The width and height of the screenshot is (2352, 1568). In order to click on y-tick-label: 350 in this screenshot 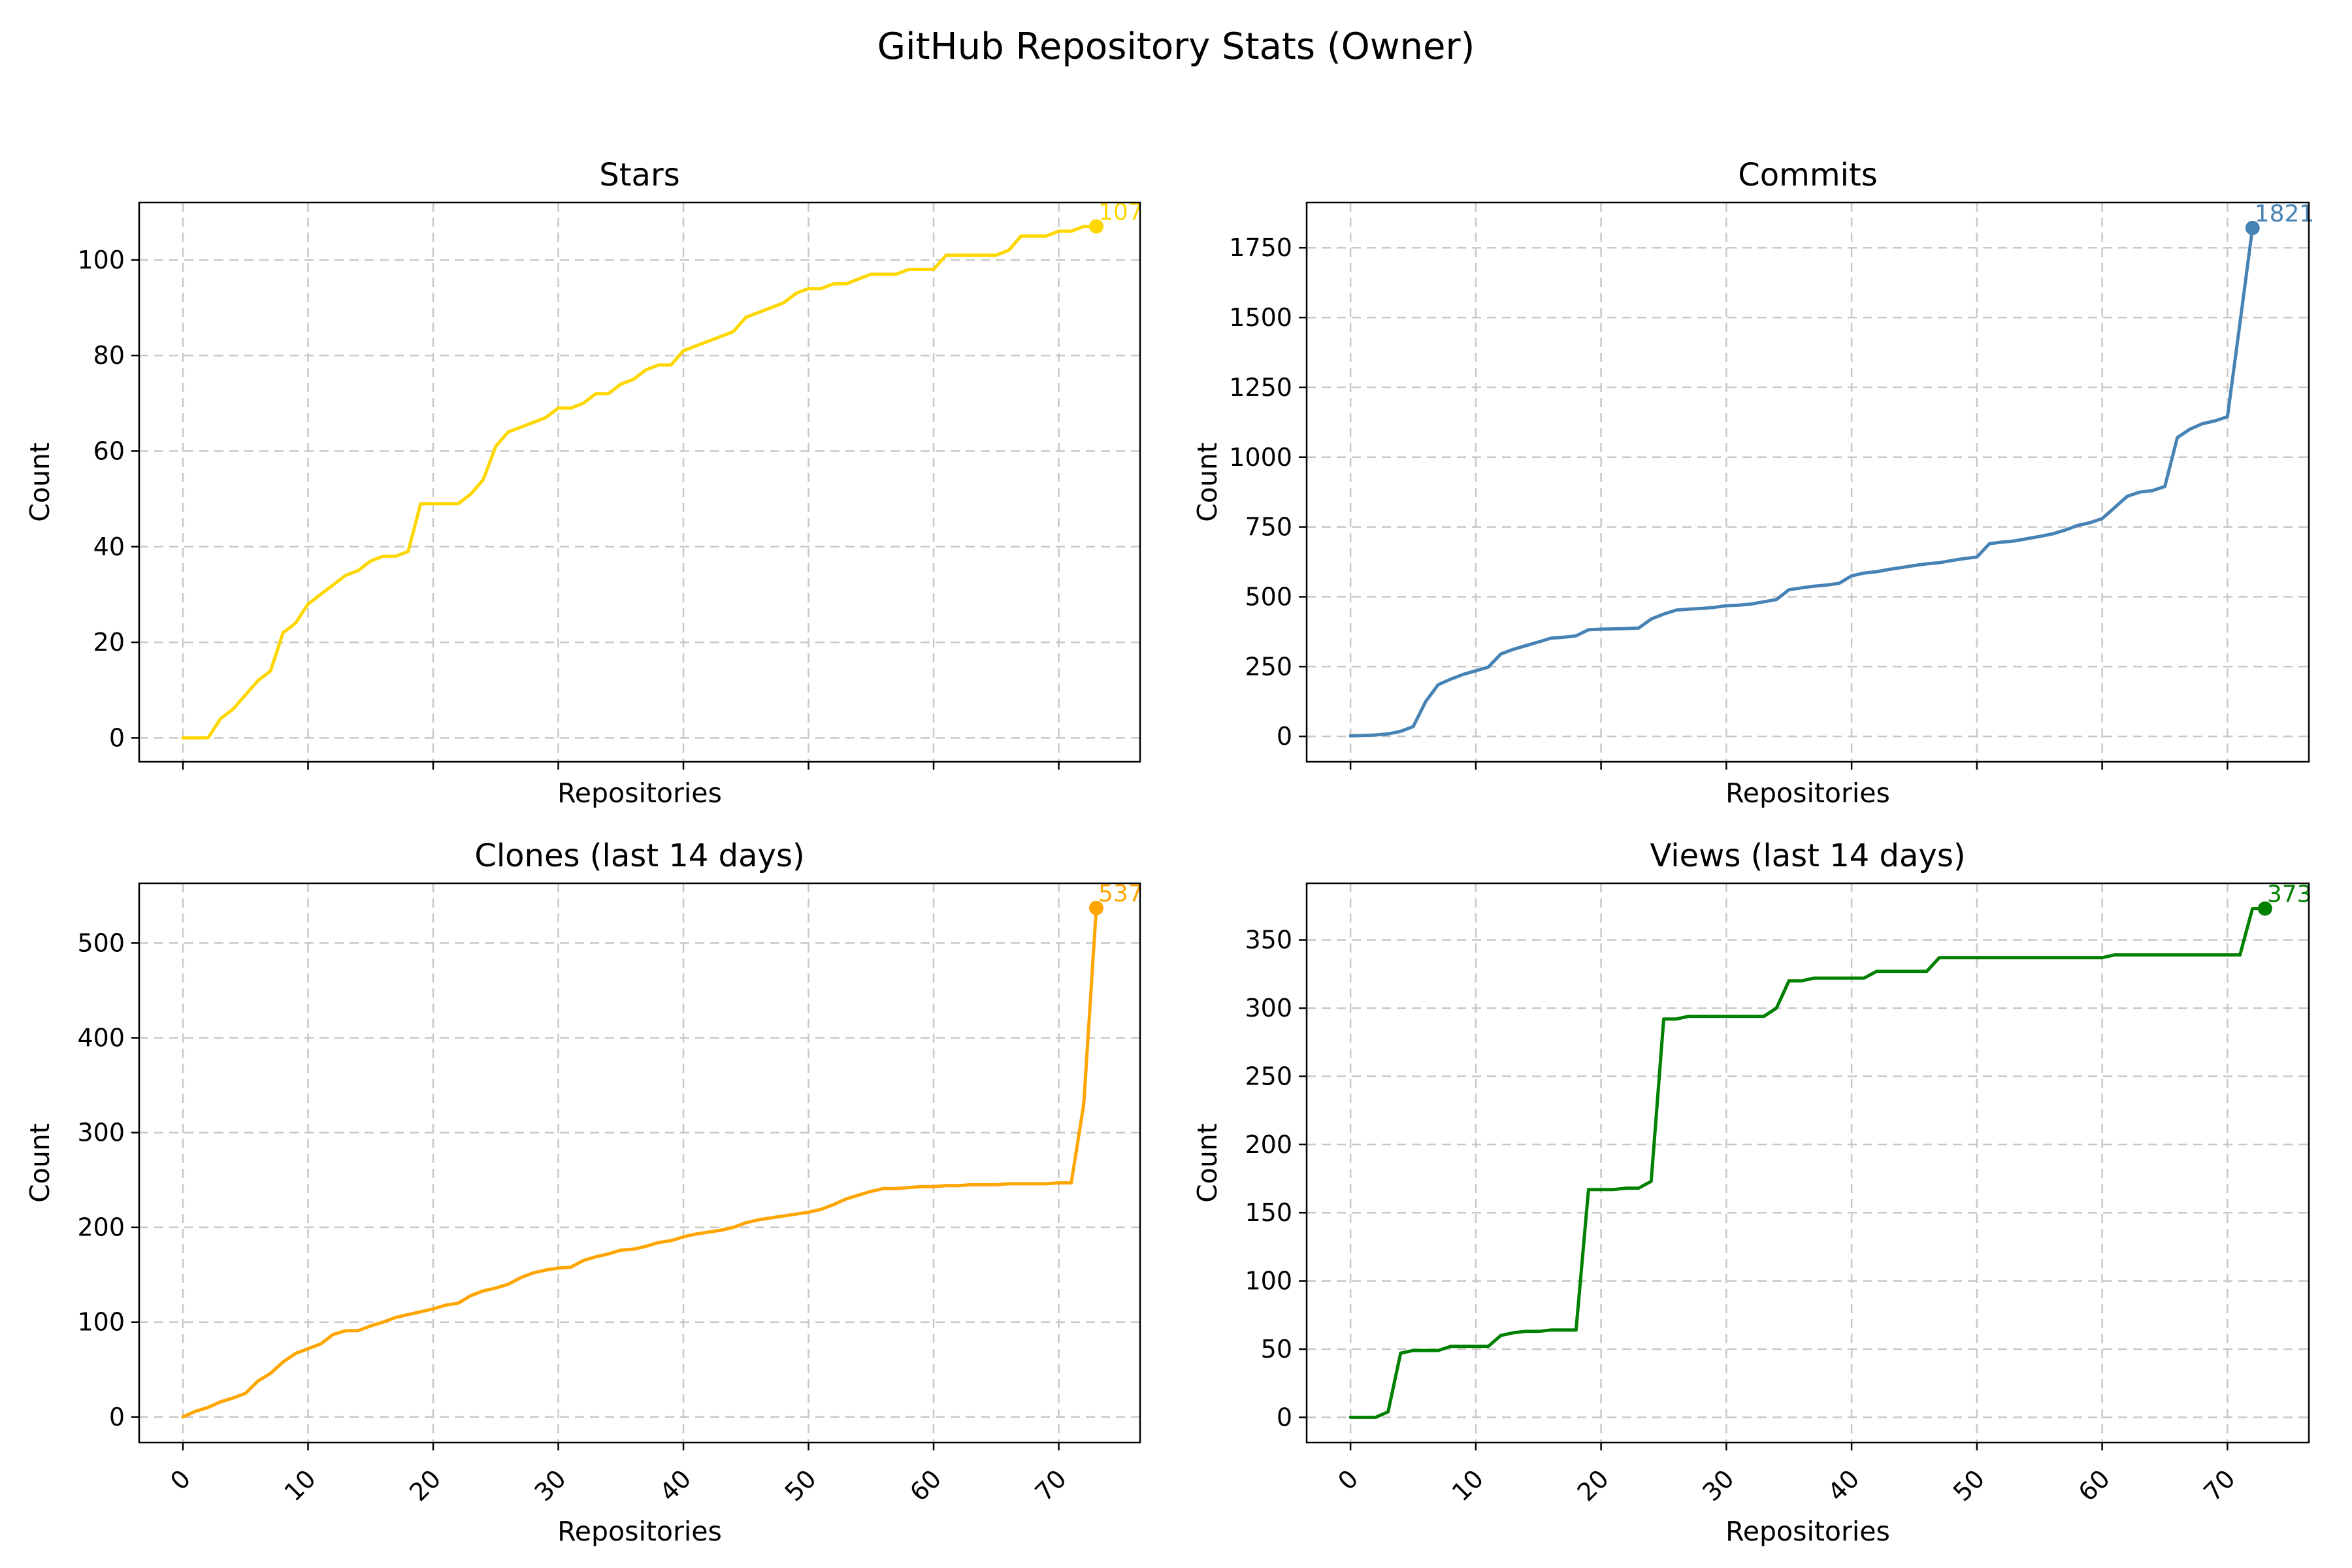, I will do `click(1268, 940)`.